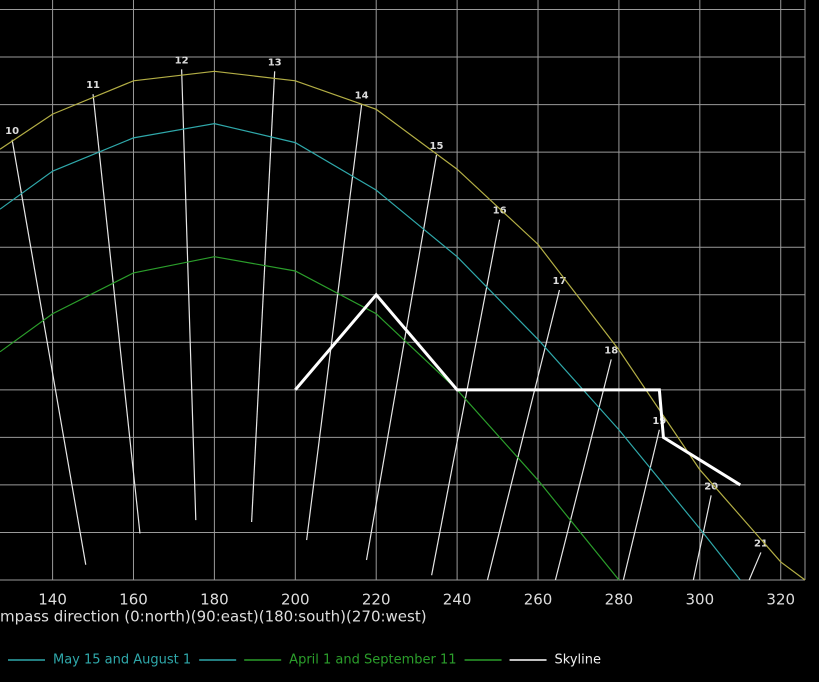 Image resolution: width=819 pixels, height=682 pixels. Describe the element at coordinates (362, 96) in the screenshot. I see `hour-label: 14` at that location.